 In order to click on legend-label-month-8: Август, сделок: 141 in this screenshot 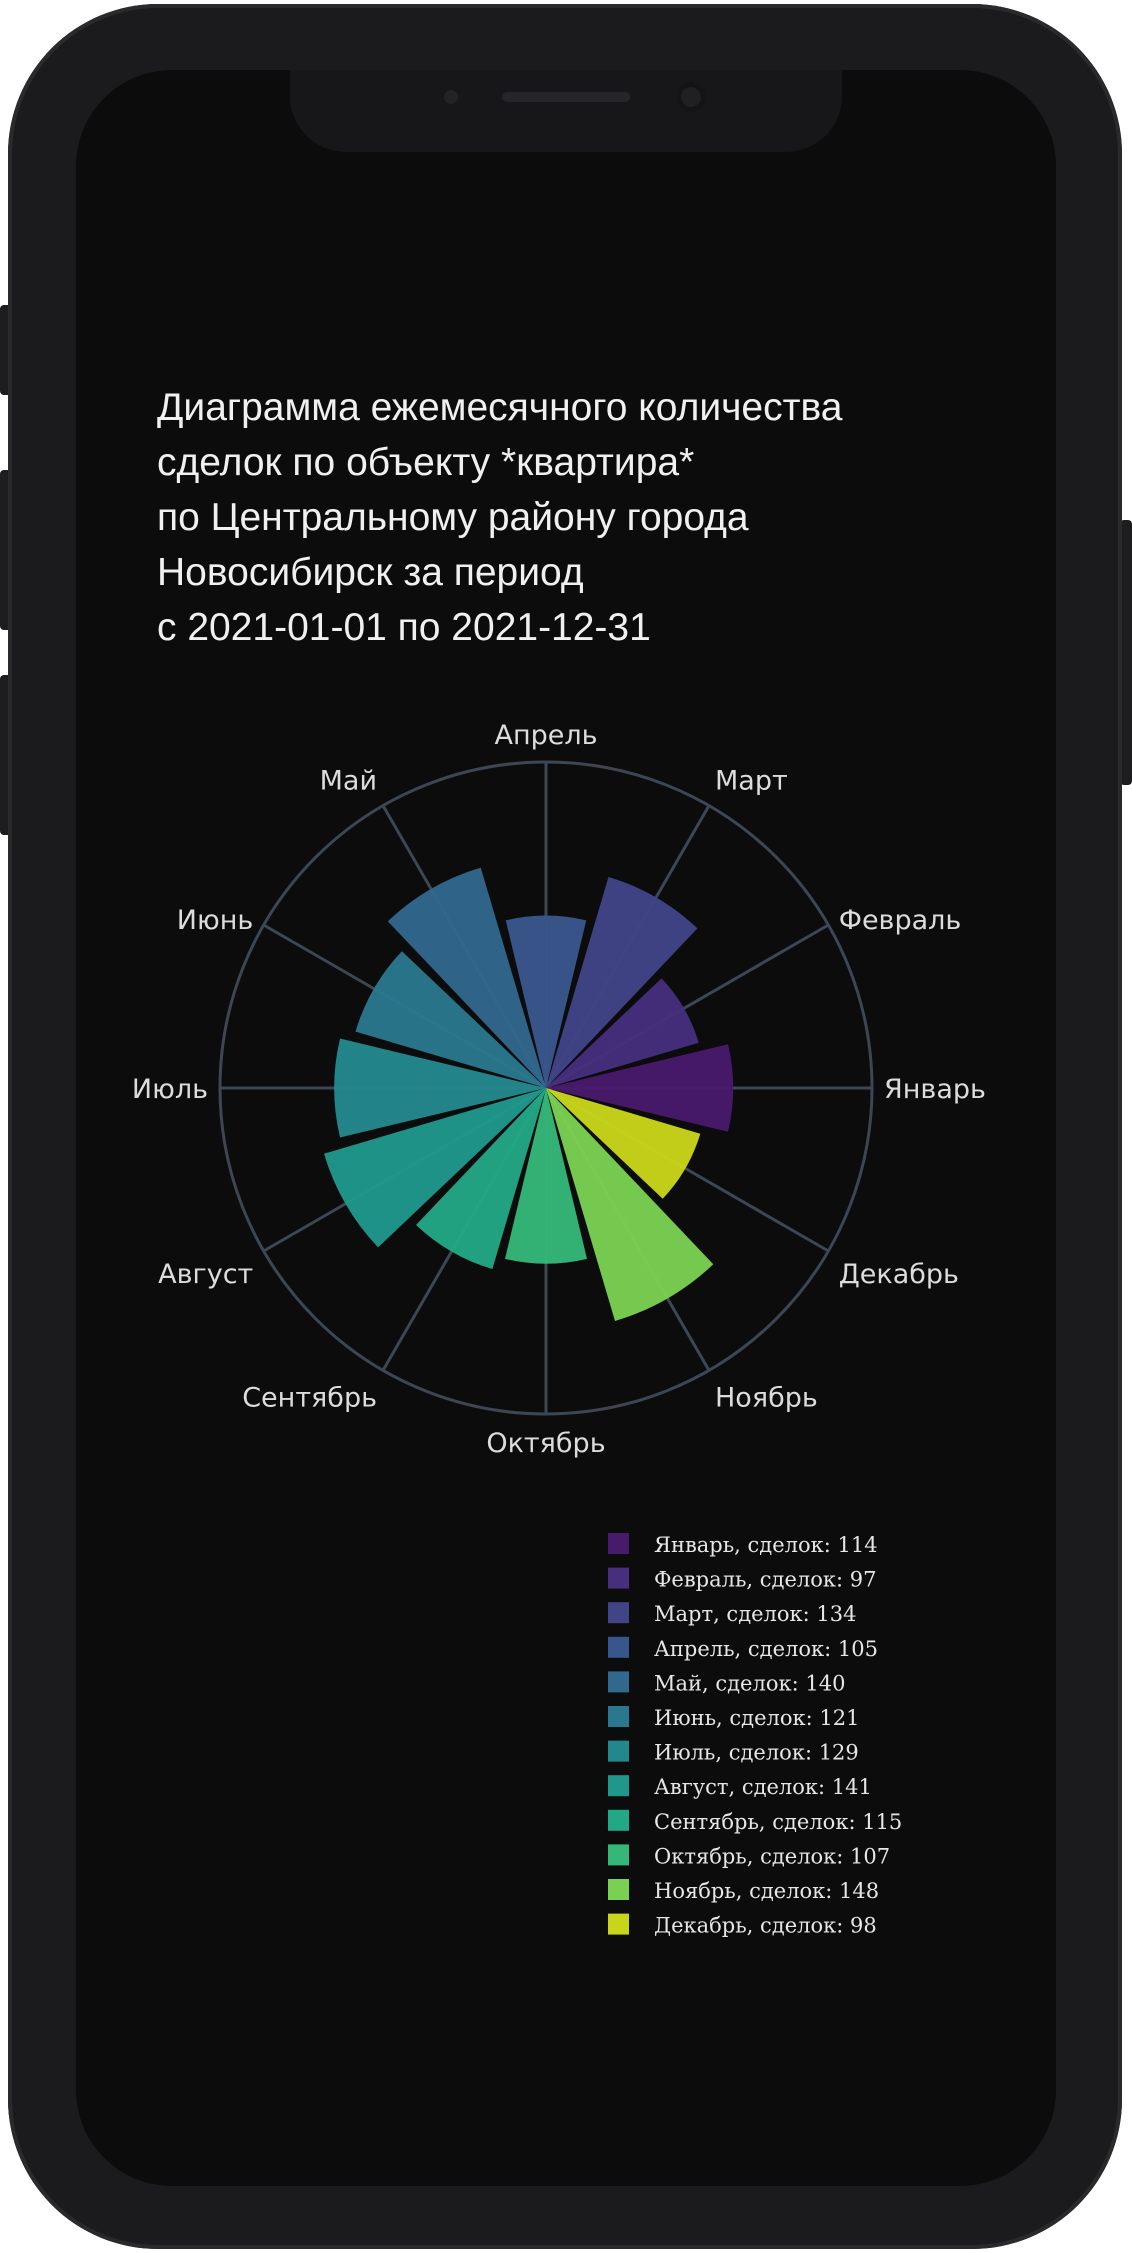, I will do `click(763, 1787)`.